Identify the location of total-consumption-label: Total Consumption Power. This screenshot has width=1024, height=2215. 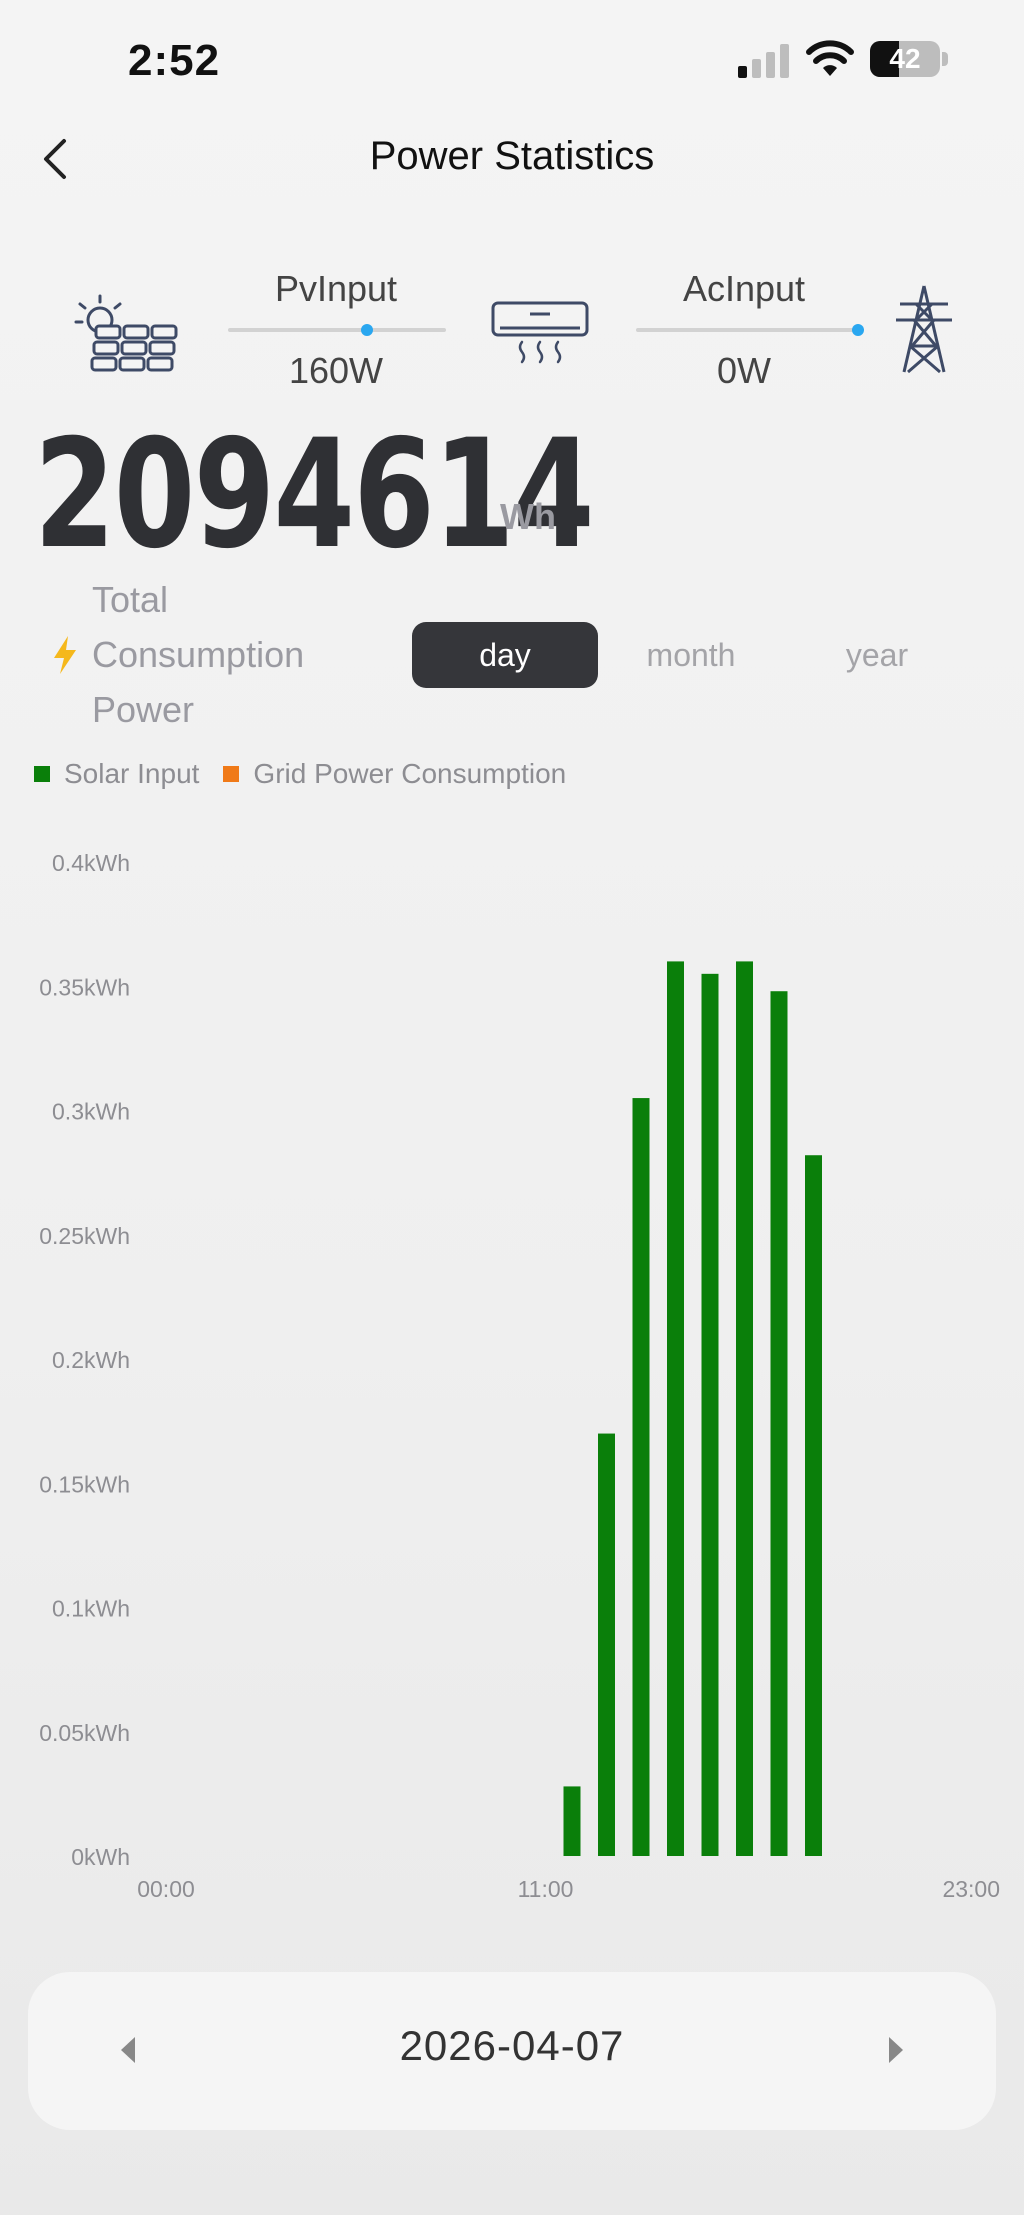
(198, 654).